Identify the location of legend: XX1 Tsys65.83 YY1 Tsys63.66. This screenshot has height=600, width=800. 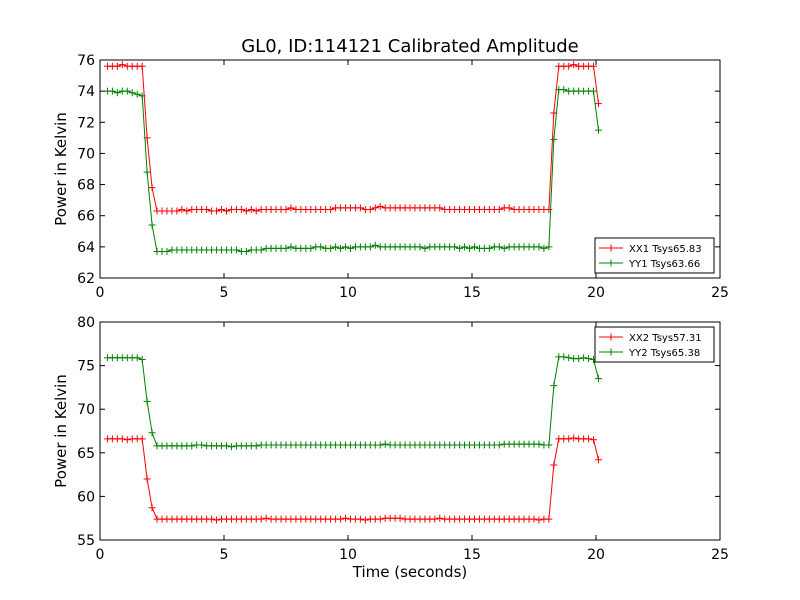
(654, 255).